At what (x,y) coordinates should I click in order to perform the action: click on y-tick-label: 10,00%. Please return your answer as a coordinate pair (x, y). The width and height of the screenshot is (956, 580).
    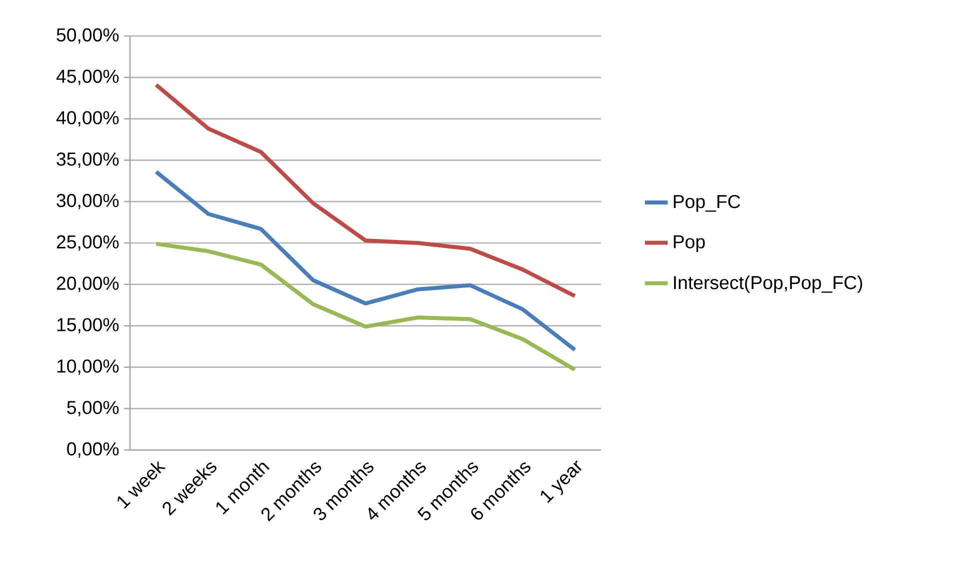
    Looking at the image, I should click on (88, 367).